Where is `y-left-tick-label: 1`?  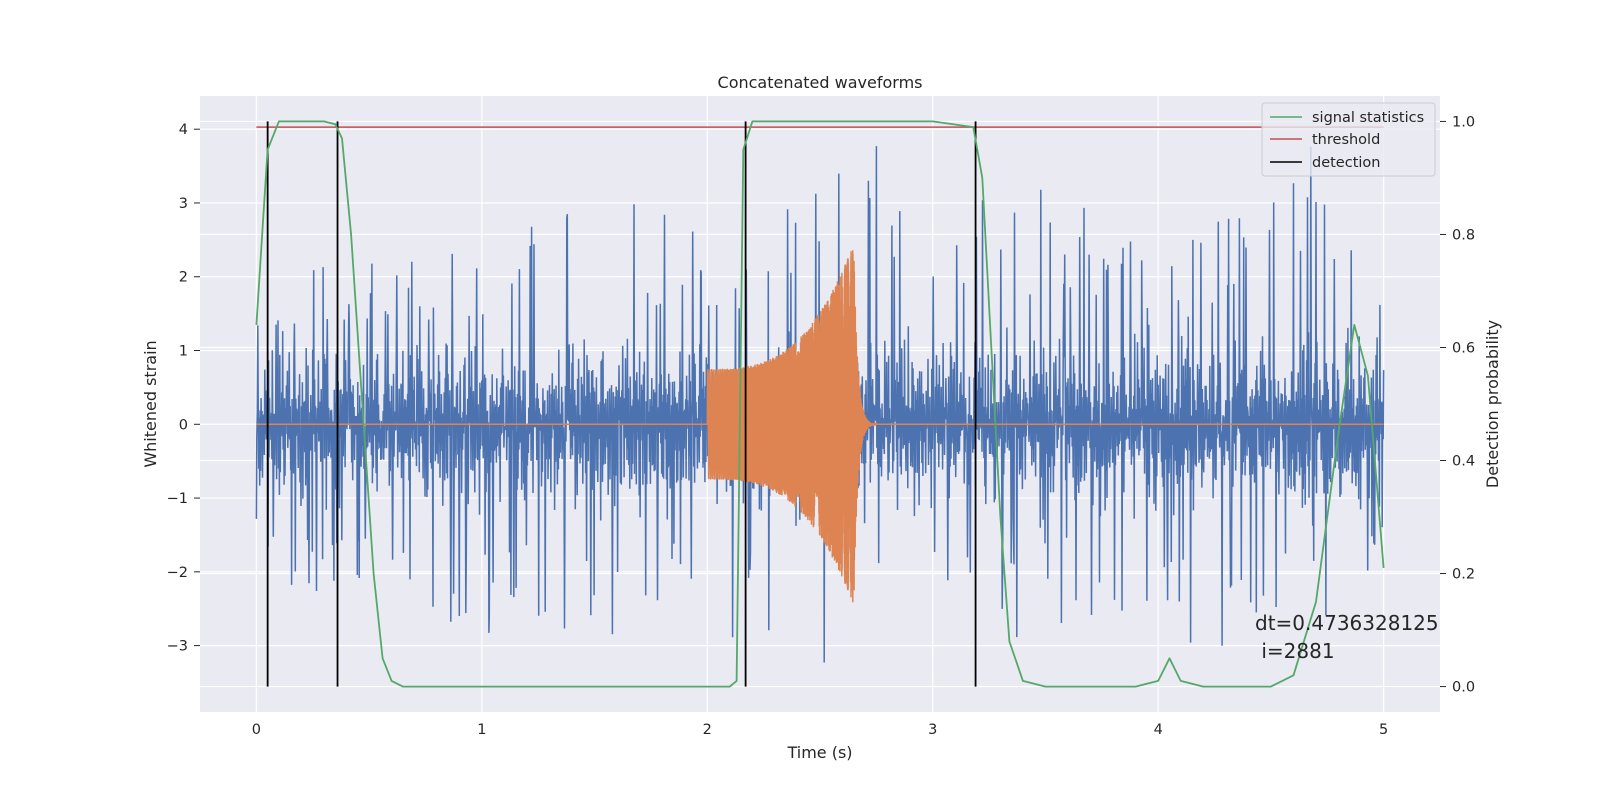 y-left-tick-label: 1 is located at coordinates (183, 352).